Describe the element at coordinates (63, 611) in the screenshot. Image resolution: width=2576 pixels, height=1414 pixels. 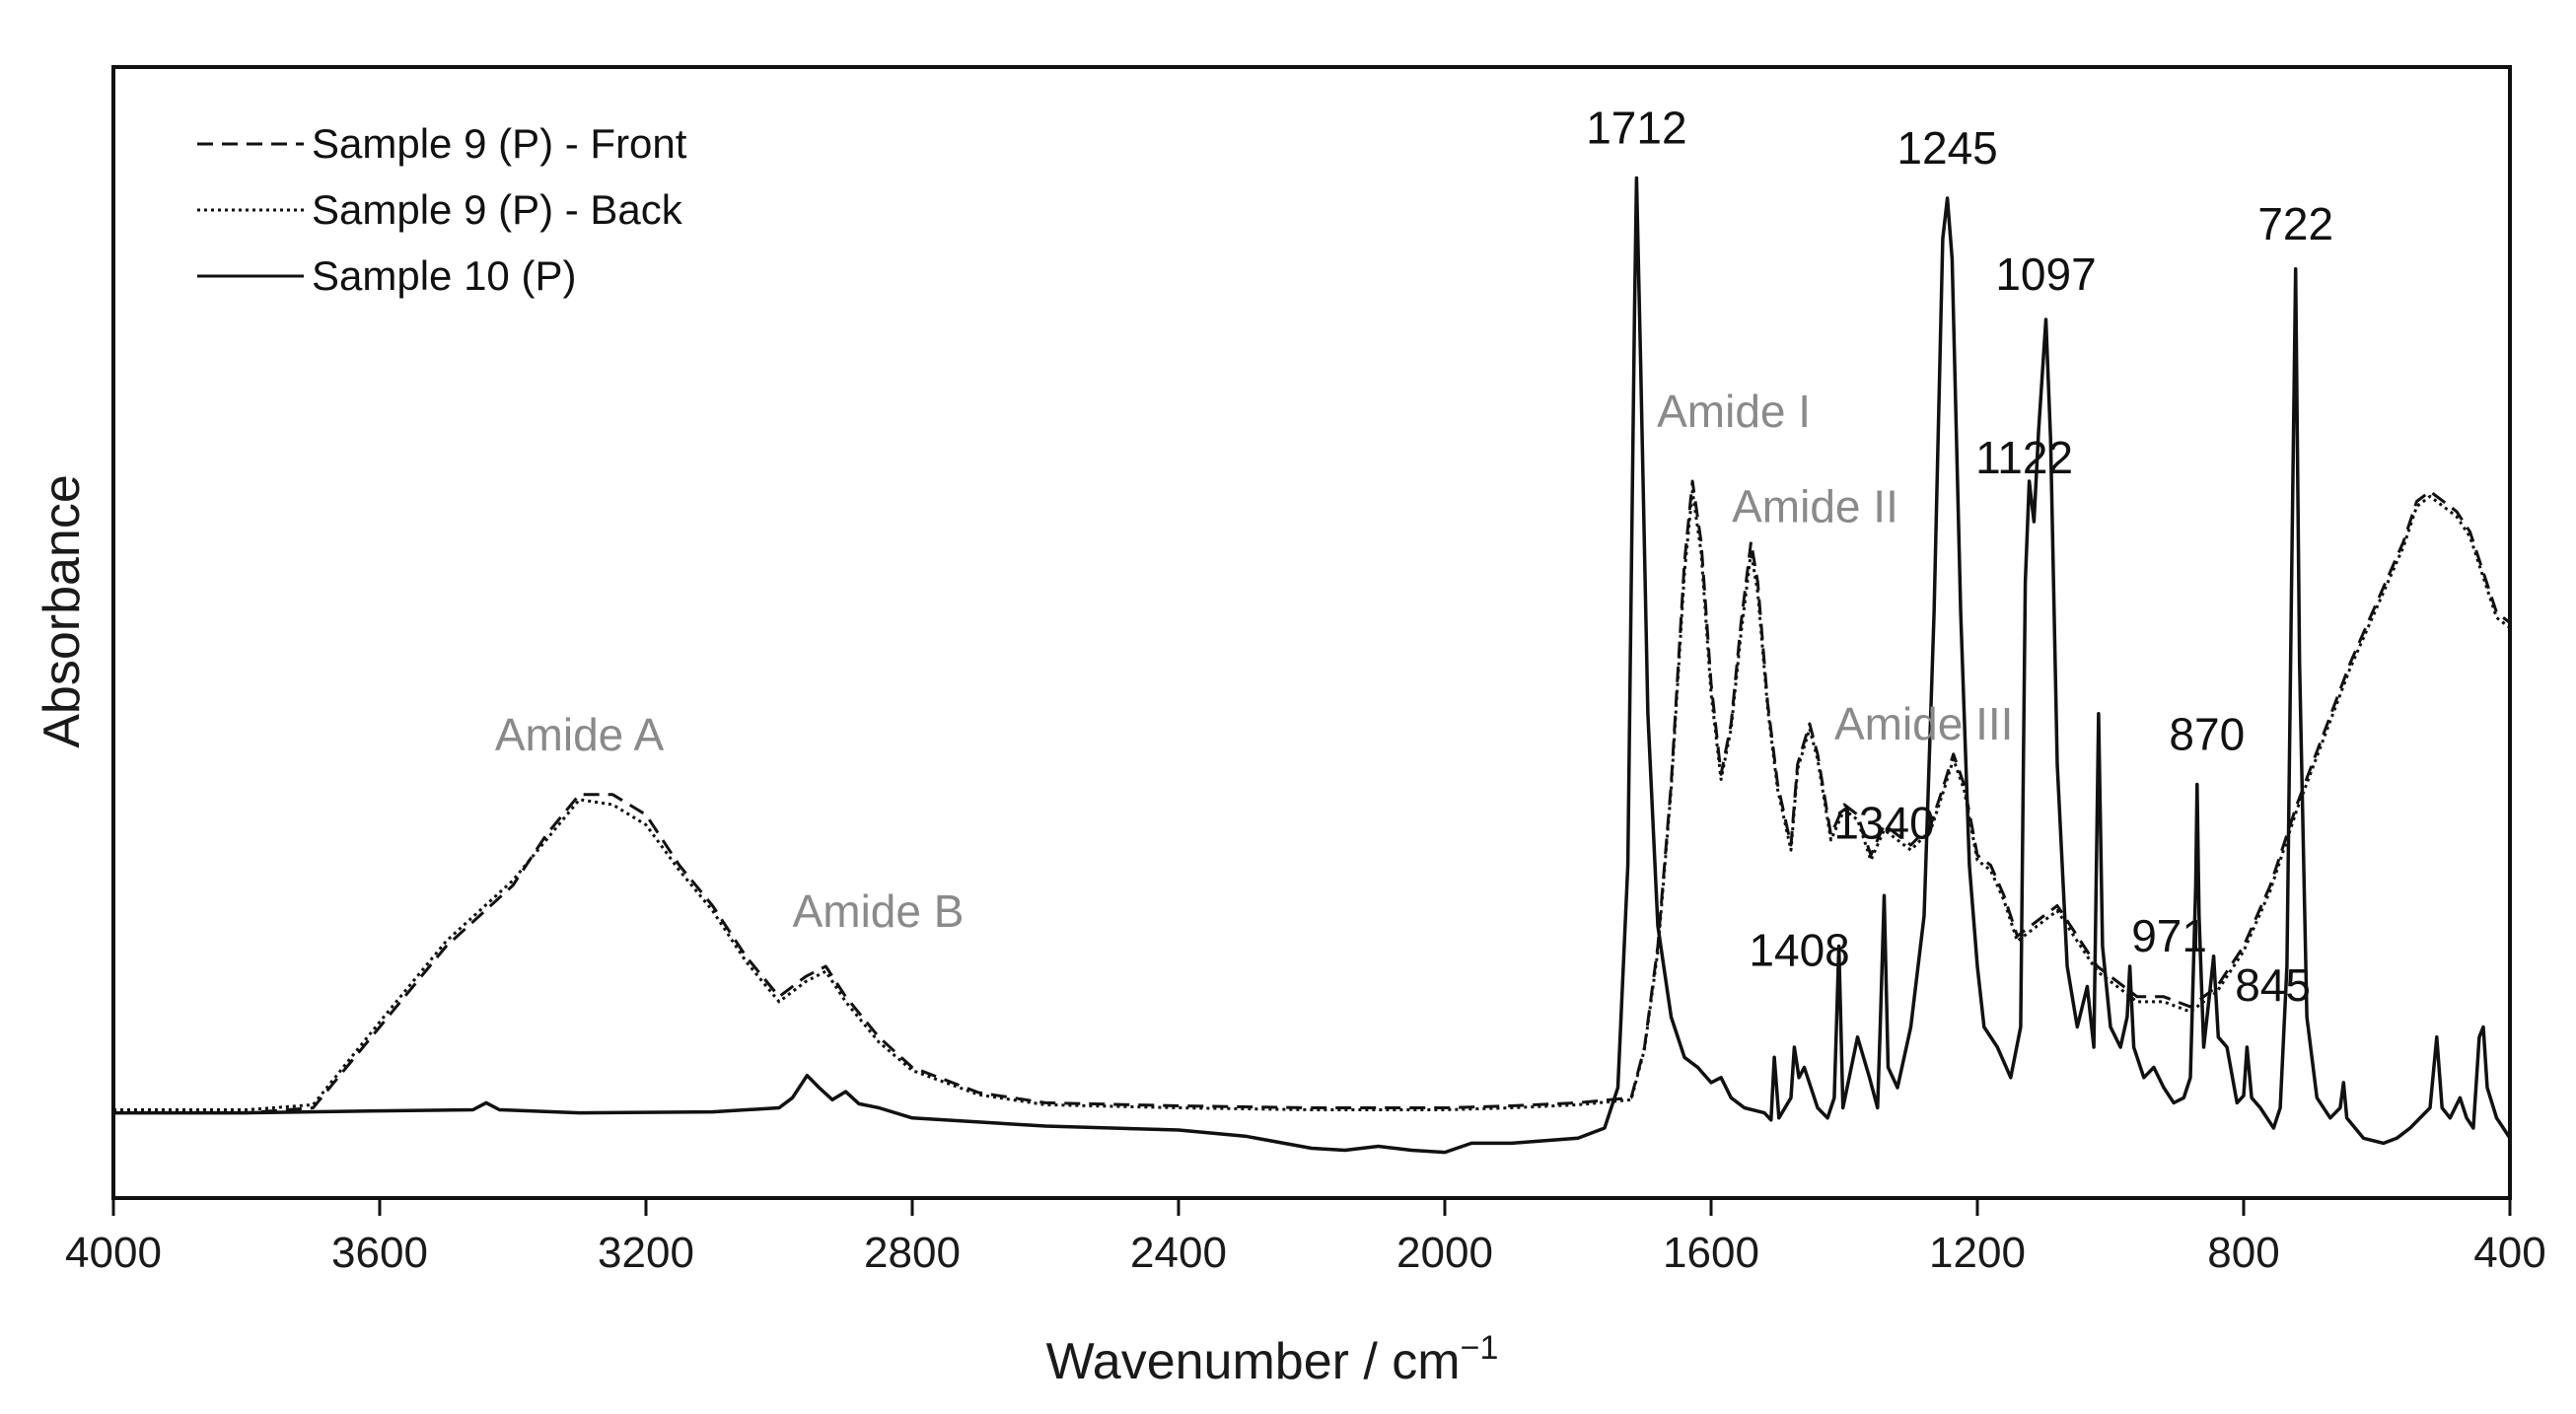
I see `y-axis-title: Absorbance` at that location.